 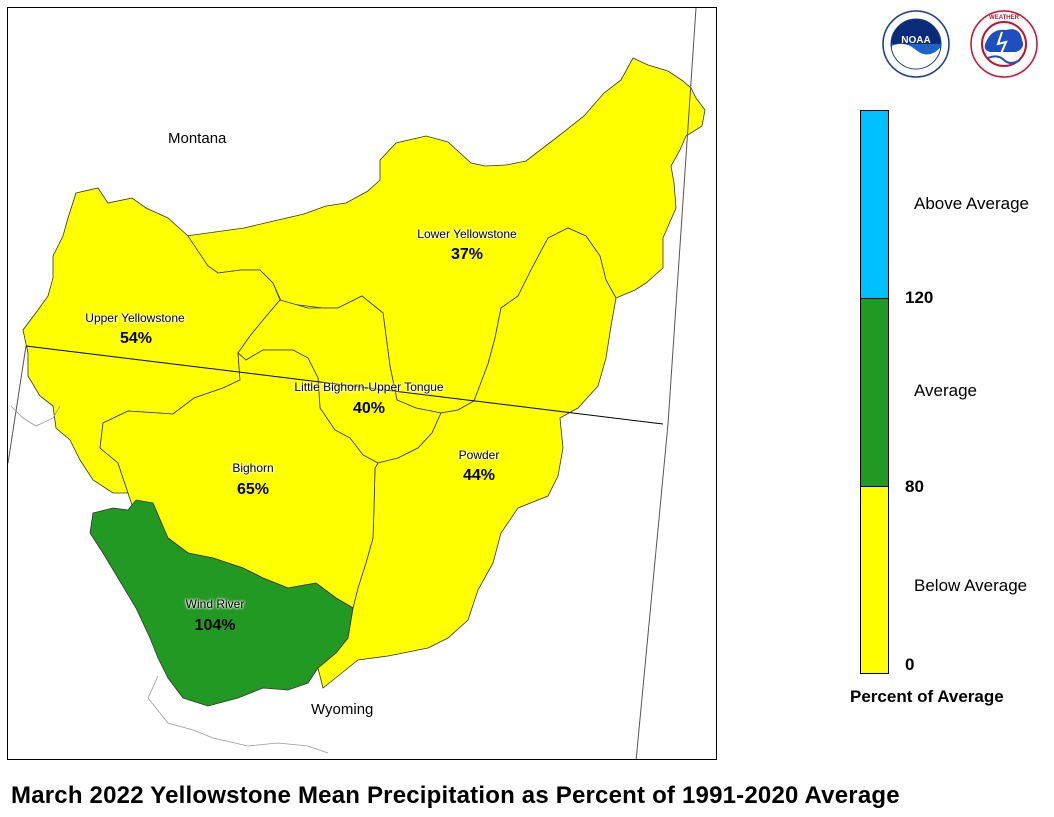 I want to click on basin-percent-upper-yellowstone: 54%, so click(x=136, y=338).